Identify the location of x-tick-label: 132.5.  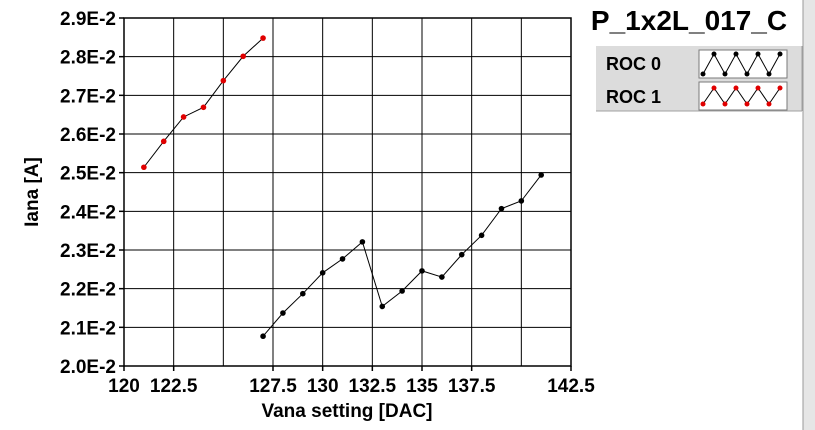
(373, 386).